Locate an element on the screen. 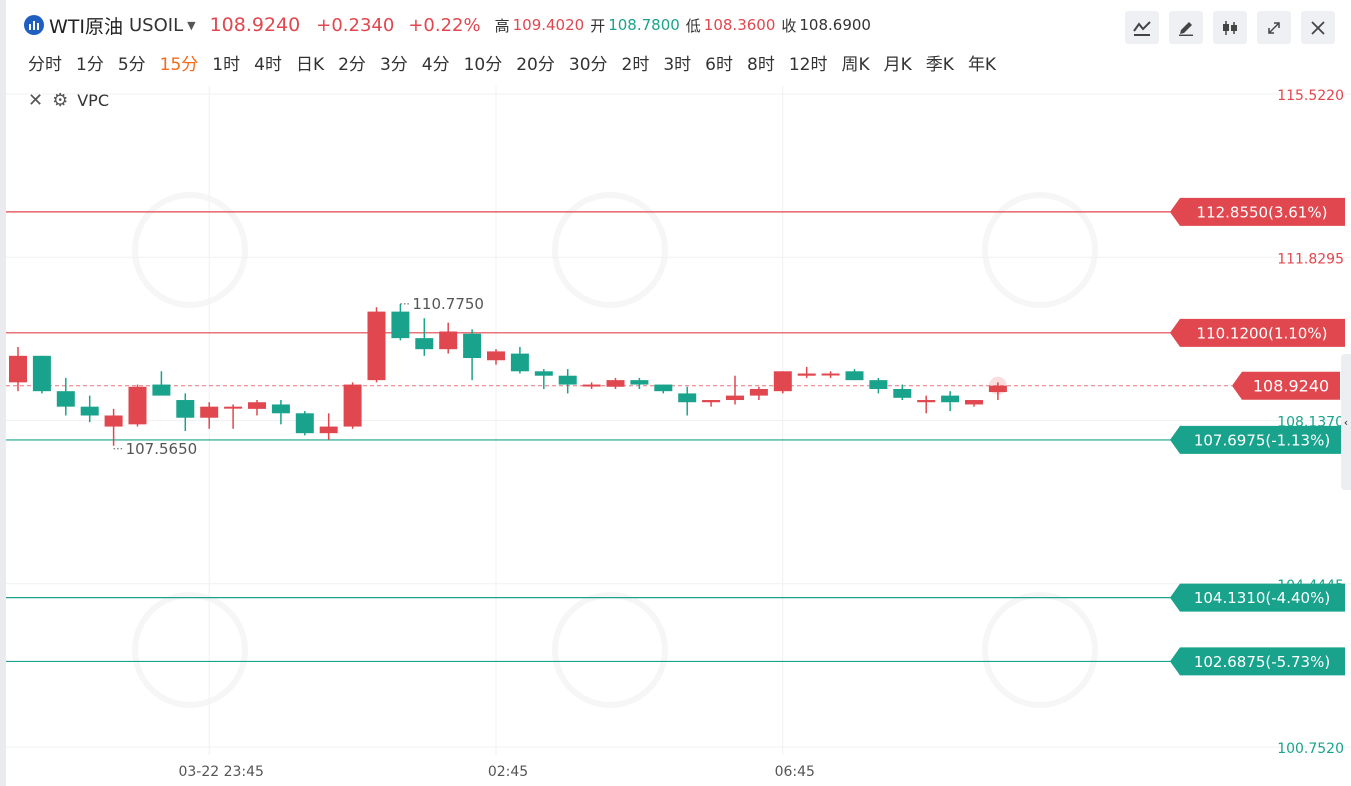 This screenshot has height=786, width=1351. period-tab: 30分 is located at coordinates (588, 65).